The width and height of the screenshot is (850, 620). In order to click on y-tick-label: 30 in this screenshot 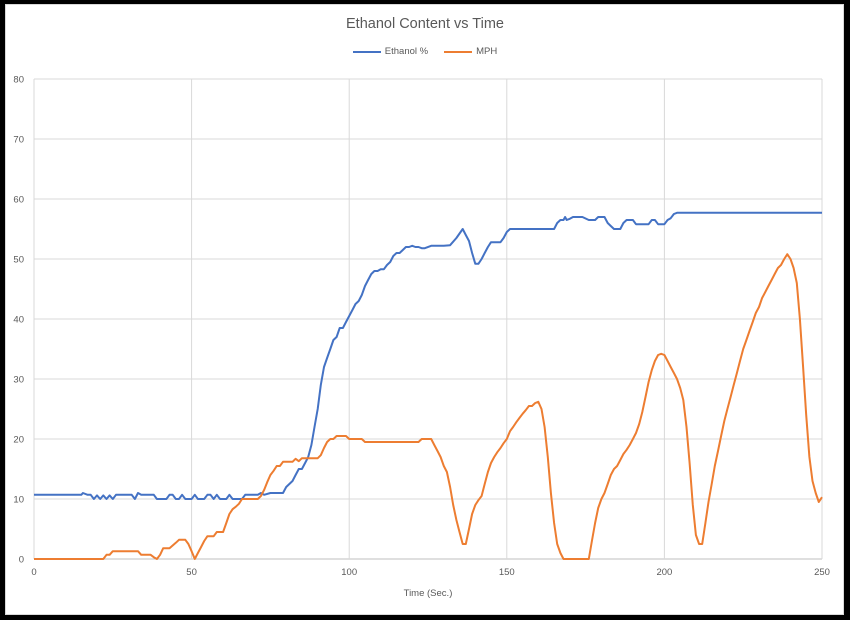, I will do `click(18, 380)`.